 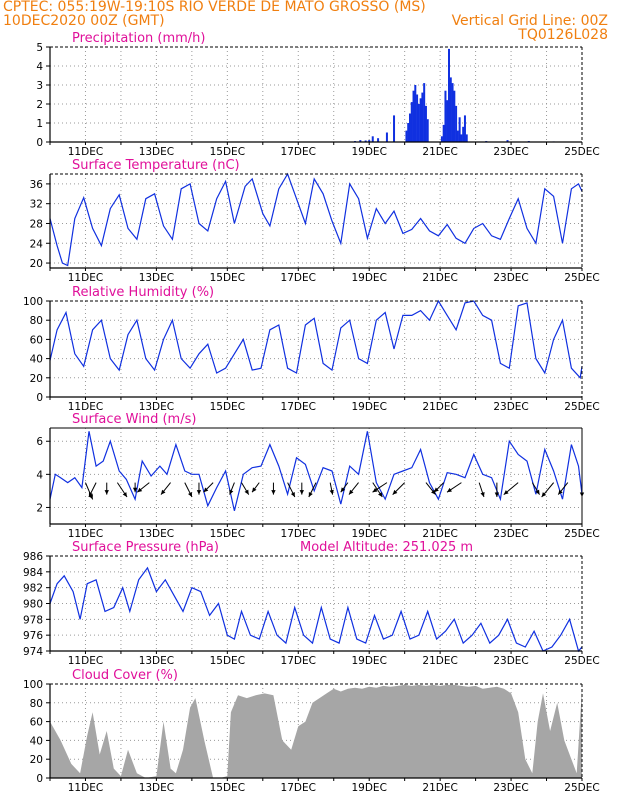 What do you see at coordinates (33, 573) in the screenshot?
I see `y-tick-label: 984` at bounding box center [33, 573].